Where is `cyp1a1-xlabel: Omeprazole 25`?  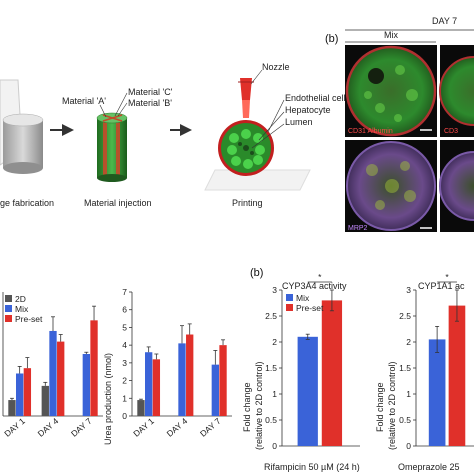 cyp1a1-xlabel: Omeprazole 25 is located at coordinates (429, 467).